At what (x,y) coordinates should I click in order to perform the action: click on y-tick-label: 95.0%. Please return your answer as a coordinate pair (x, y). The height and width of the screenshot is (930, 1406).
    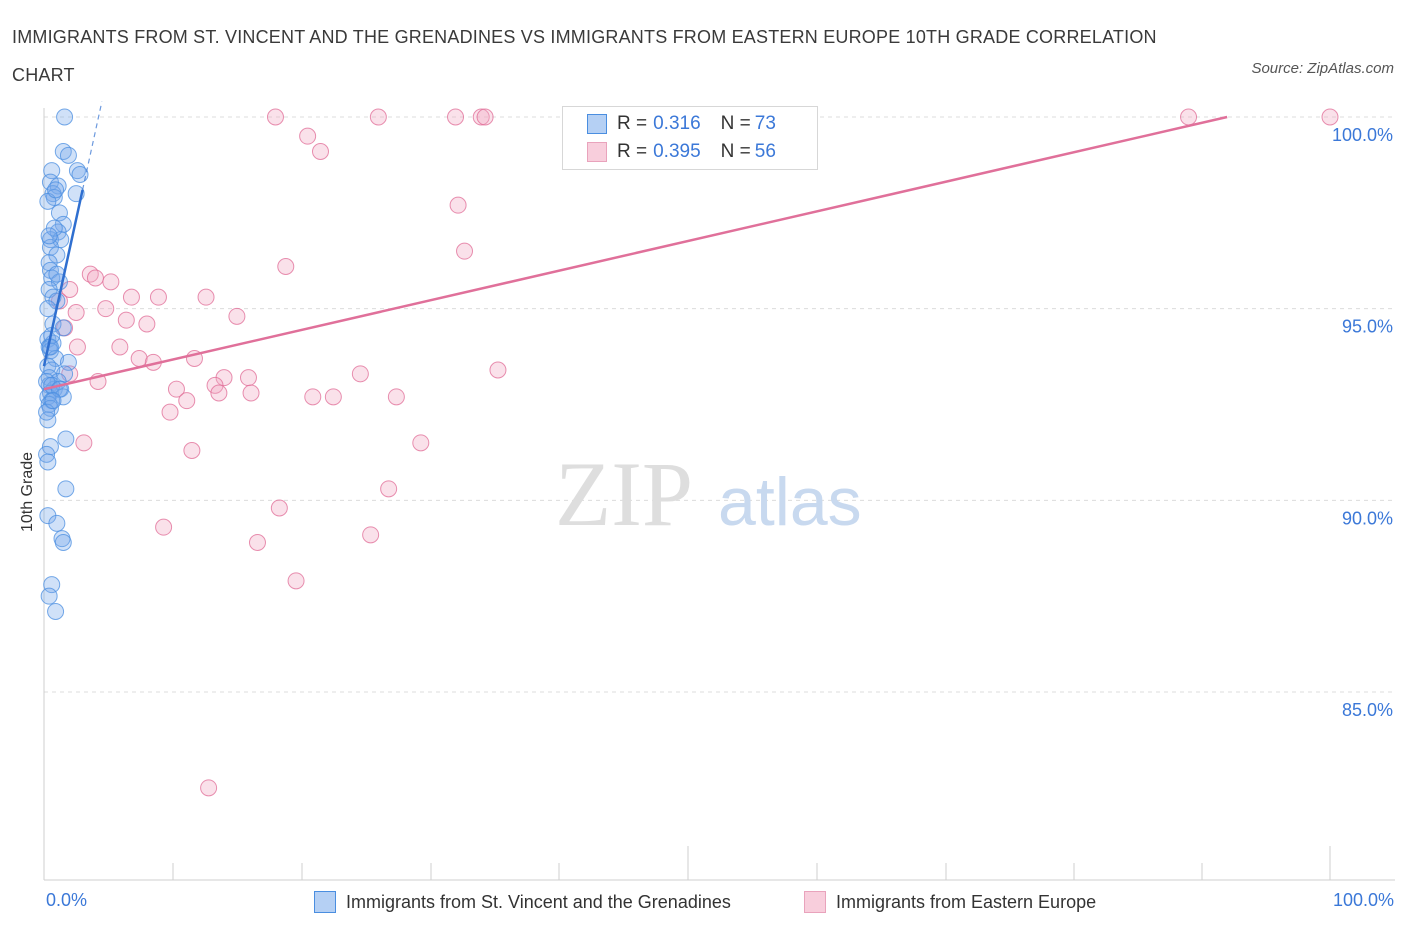
    Looking at the image, I should click on (1367, 327).